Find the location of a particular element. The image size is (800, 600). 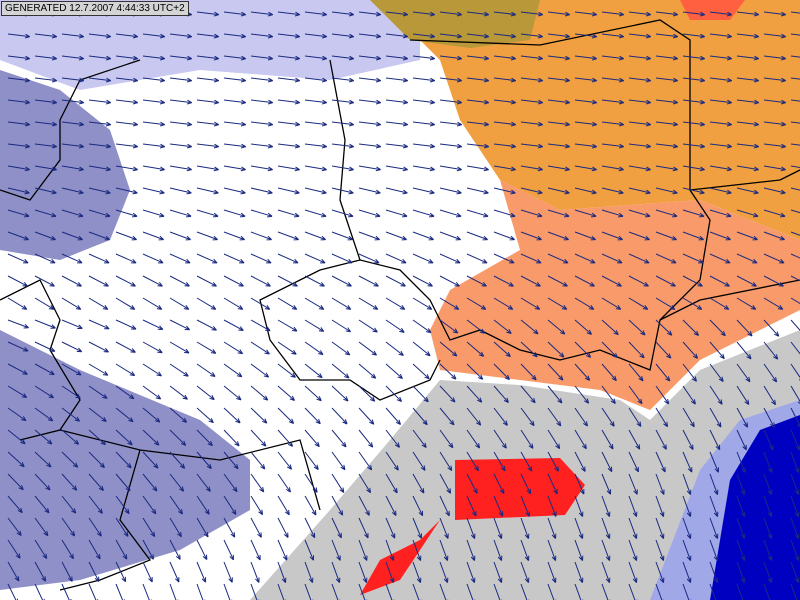

border-line is located at coordinates (190, 470).